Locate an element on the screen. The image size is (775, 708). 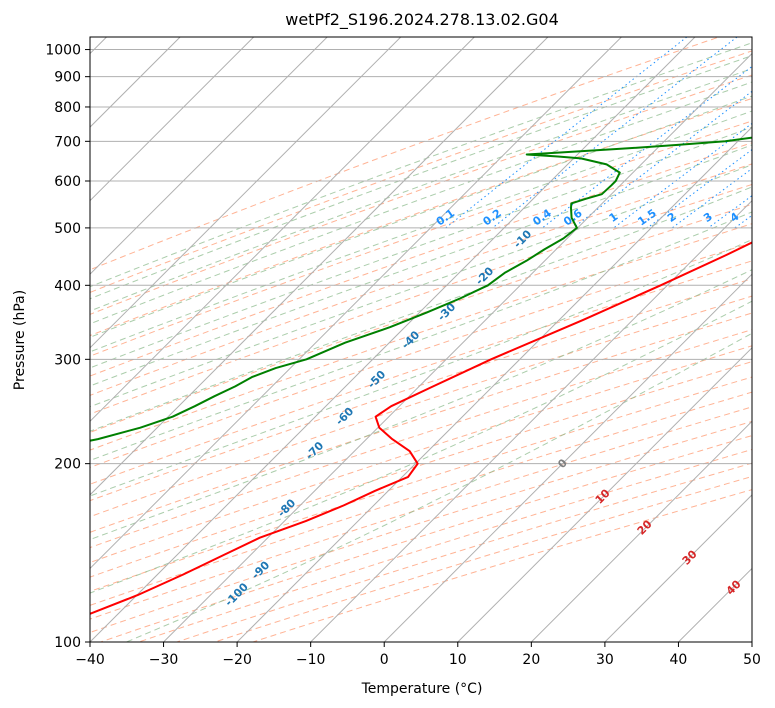
x-tick-label: −20 is located at coordinates (237, 660).